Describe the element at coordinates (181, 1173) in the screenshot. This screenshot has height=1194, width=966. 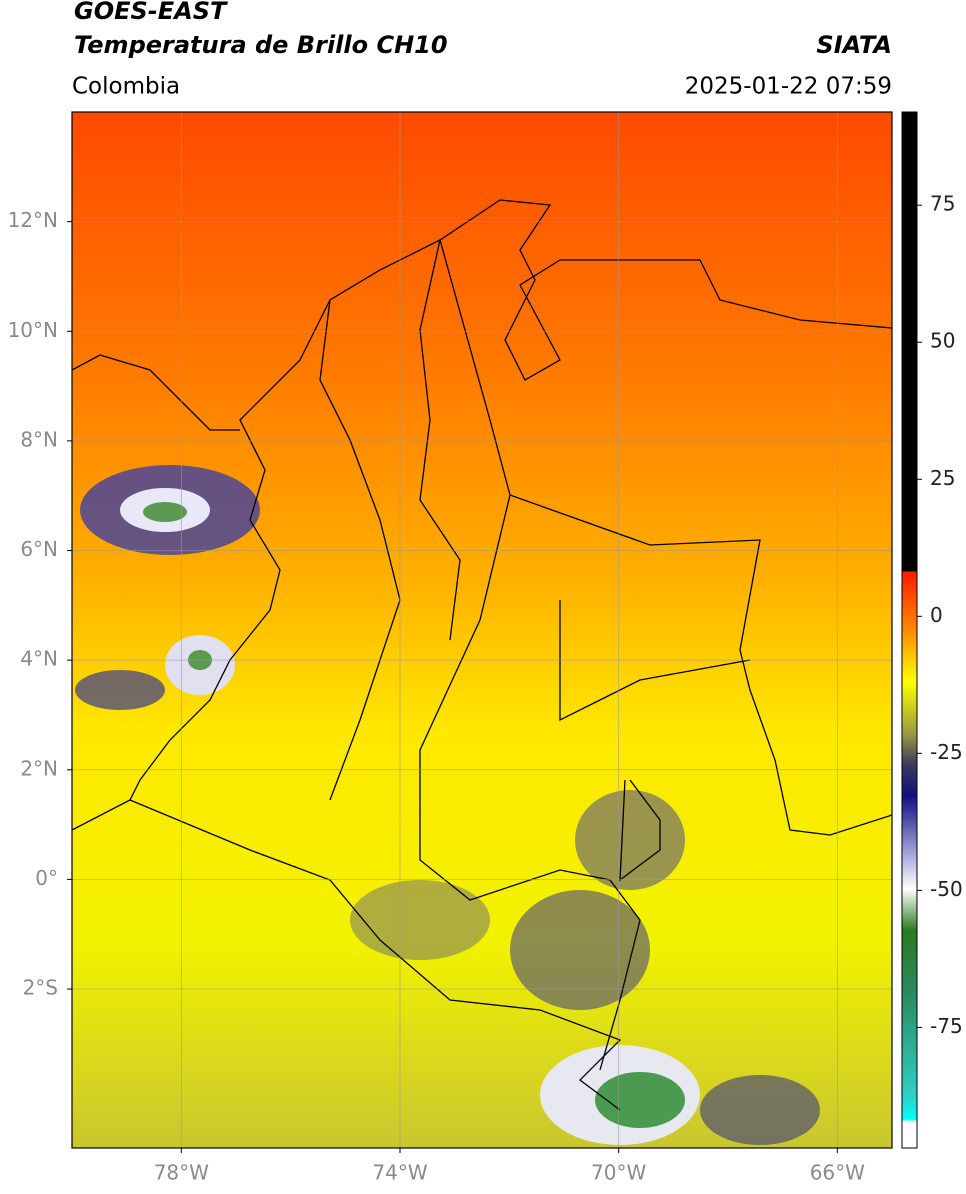
I see `lon-tick-label: 78°W` at that location.